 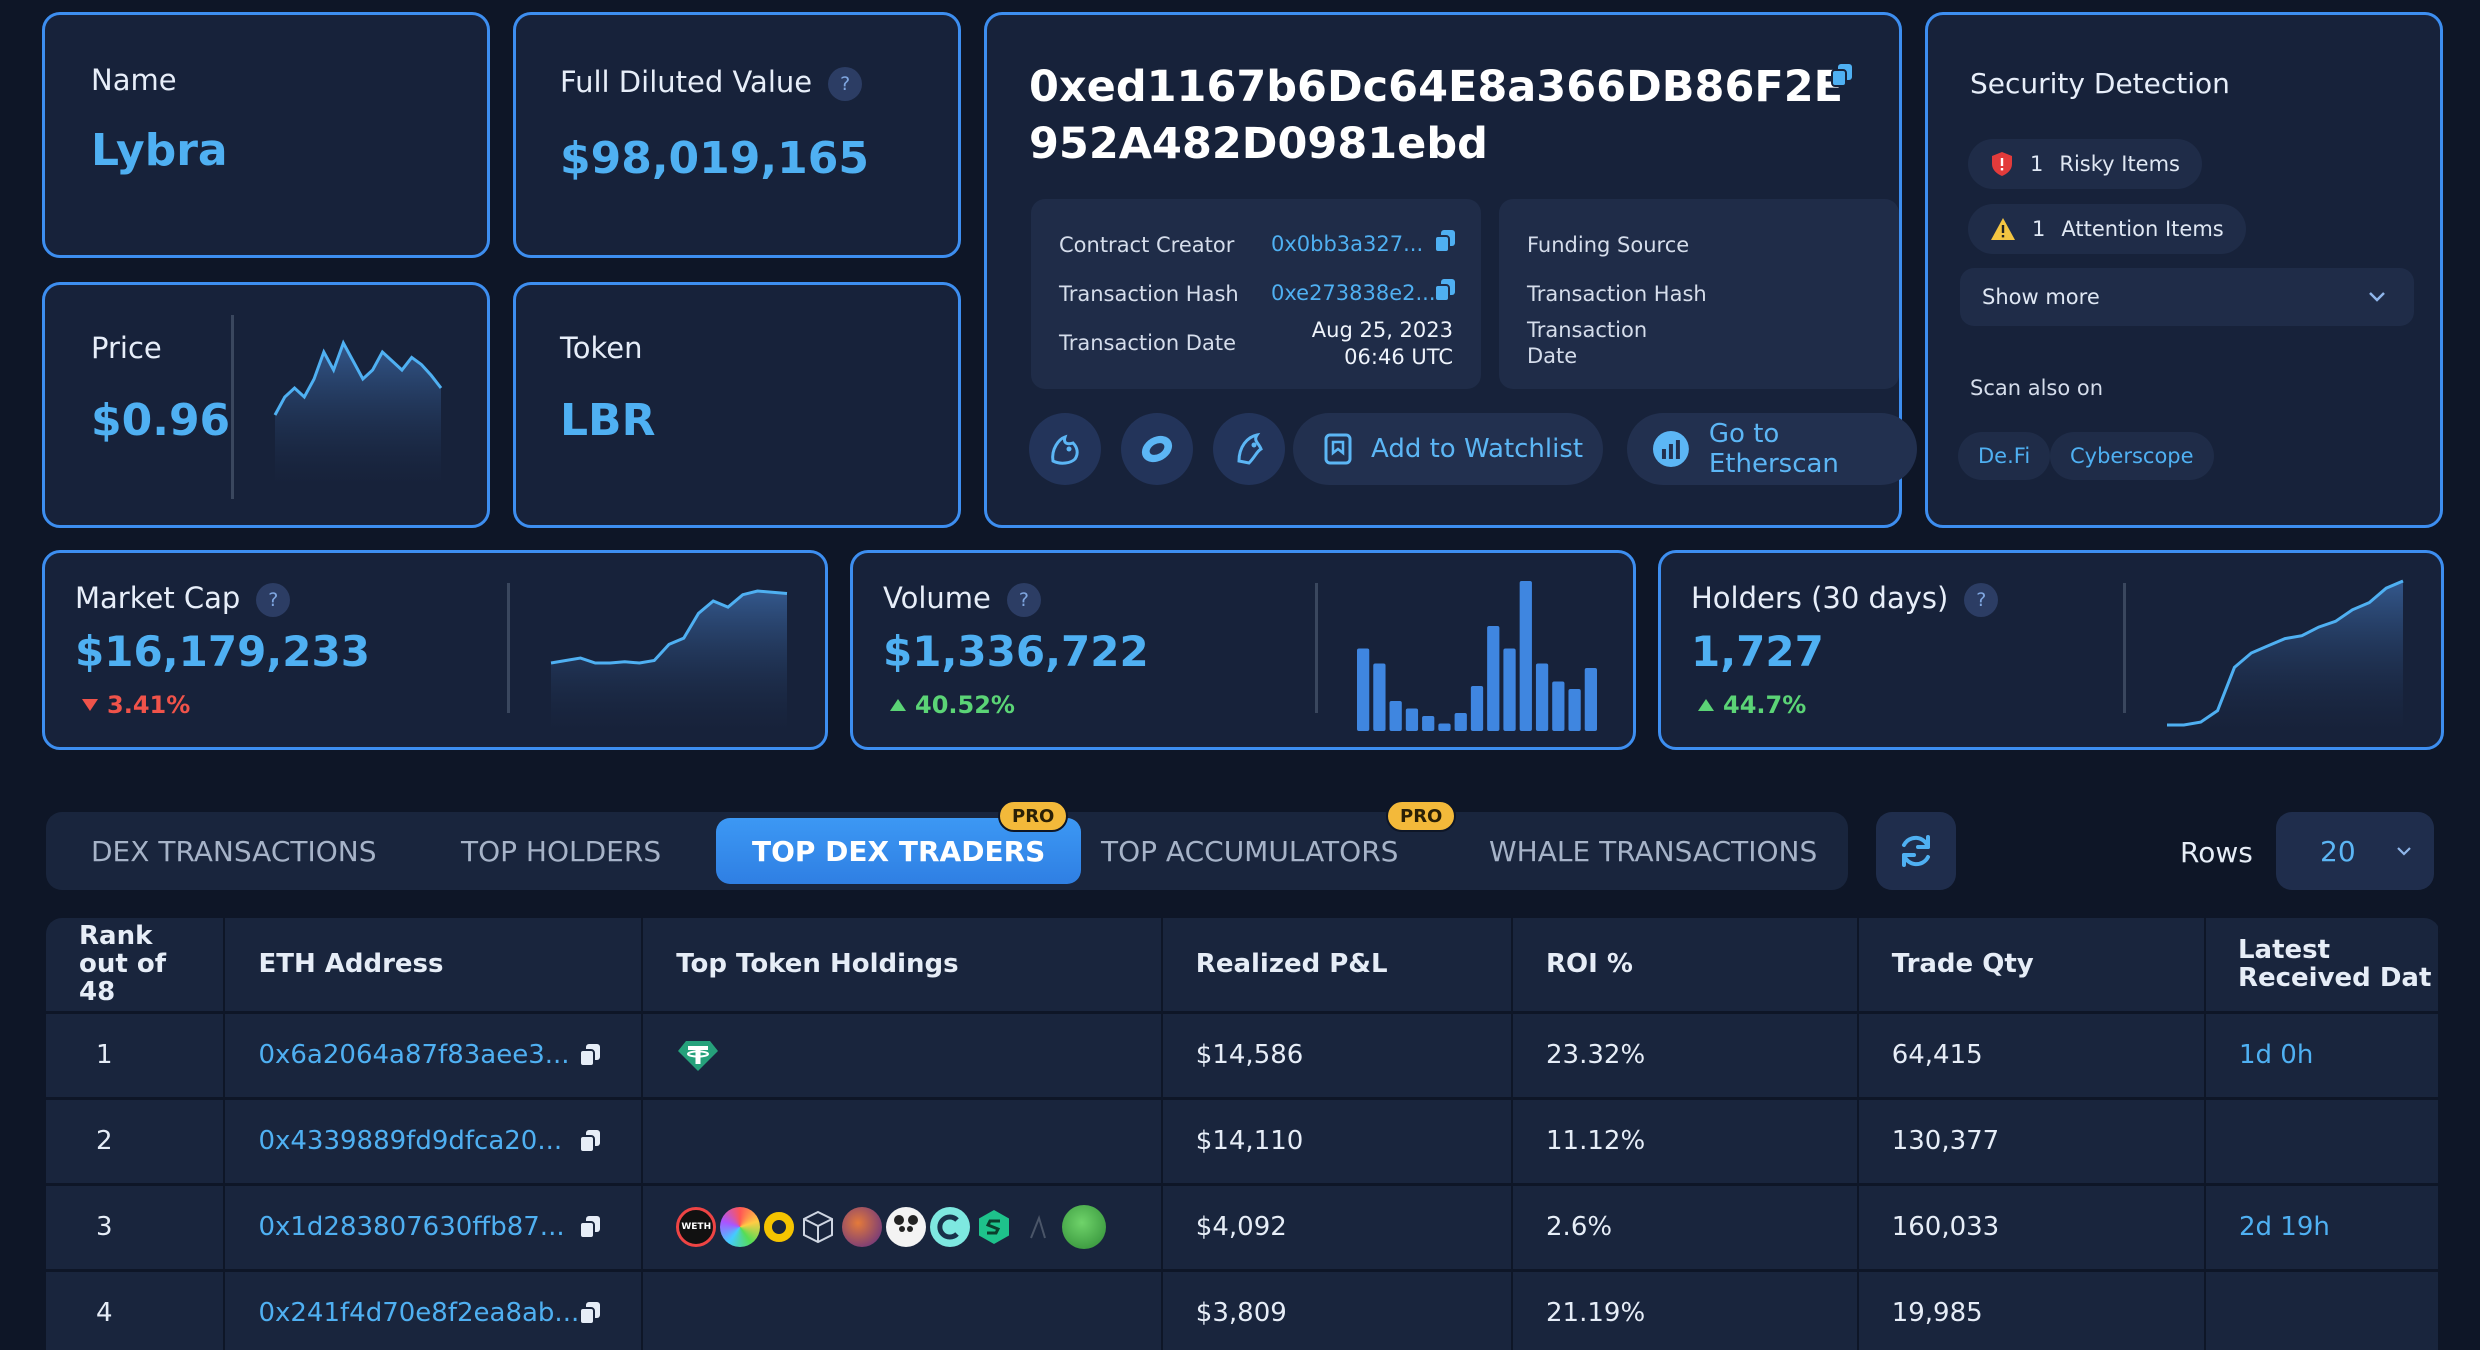 I want to click on col-eth-address: ETH Address, so click(x=434, y=966).